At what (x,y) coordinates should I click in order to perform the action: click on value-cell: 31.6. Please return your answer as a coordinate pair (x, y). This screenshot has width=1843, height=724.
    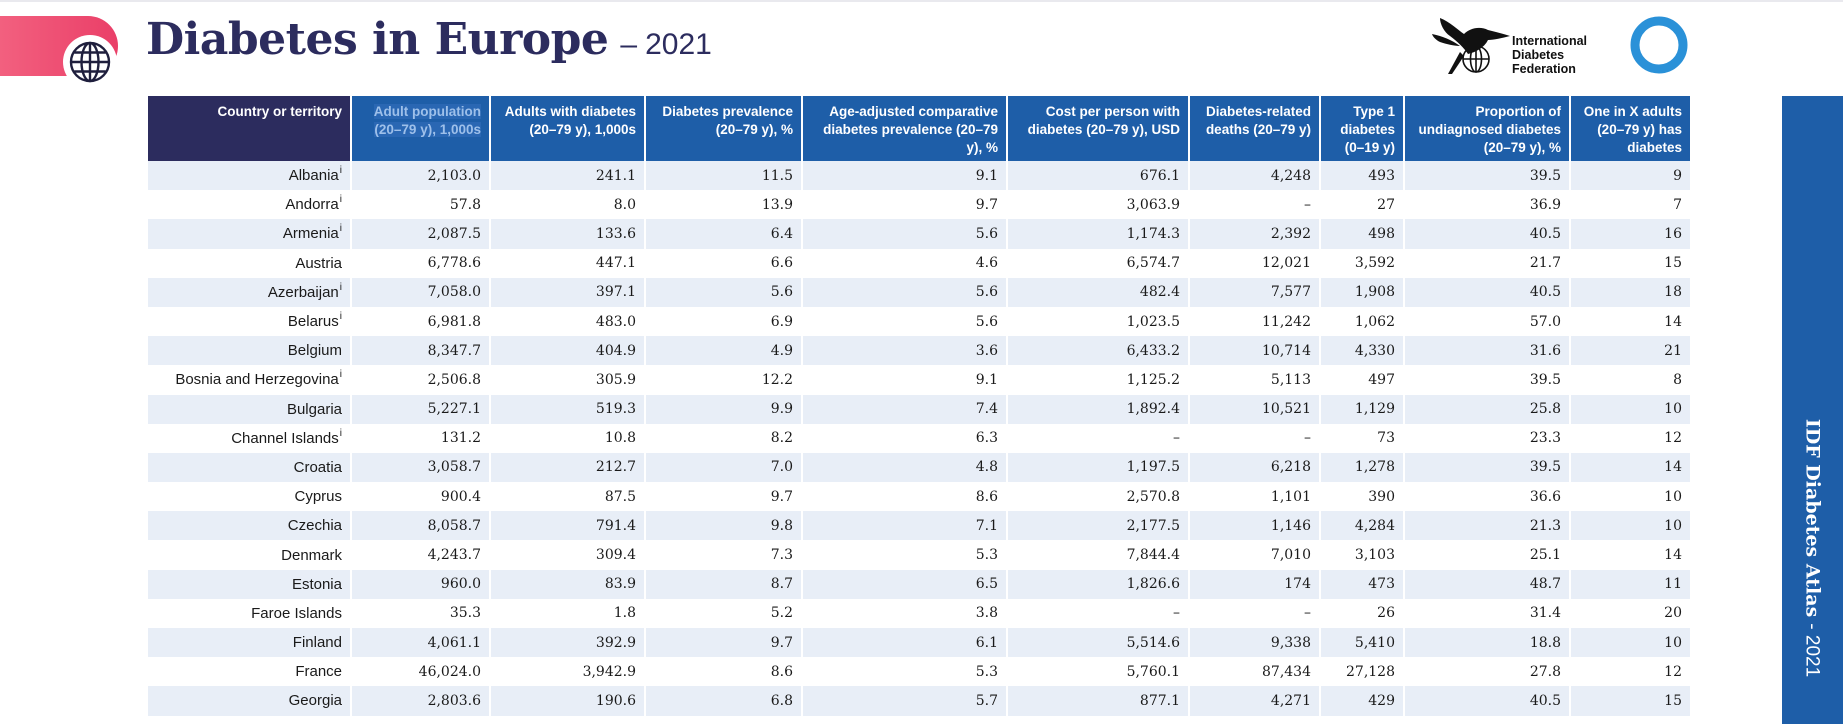
    Looking at the image, I should click on (1486, 351).